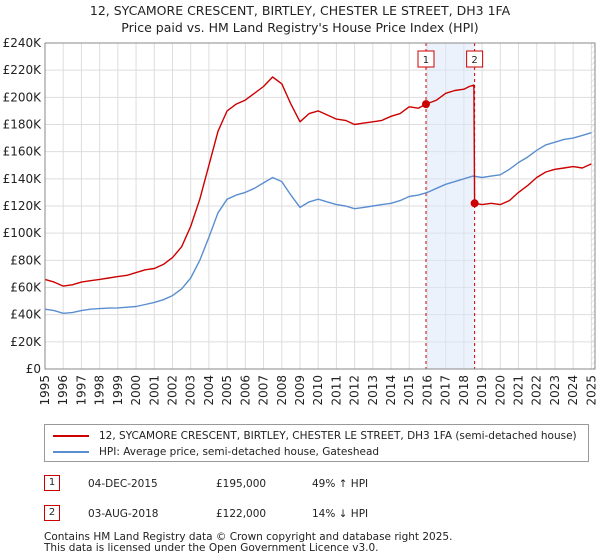 The height and width of the screenshot is (560, 600). I want to click on x-tick-label: 2020, so click(500, 390).